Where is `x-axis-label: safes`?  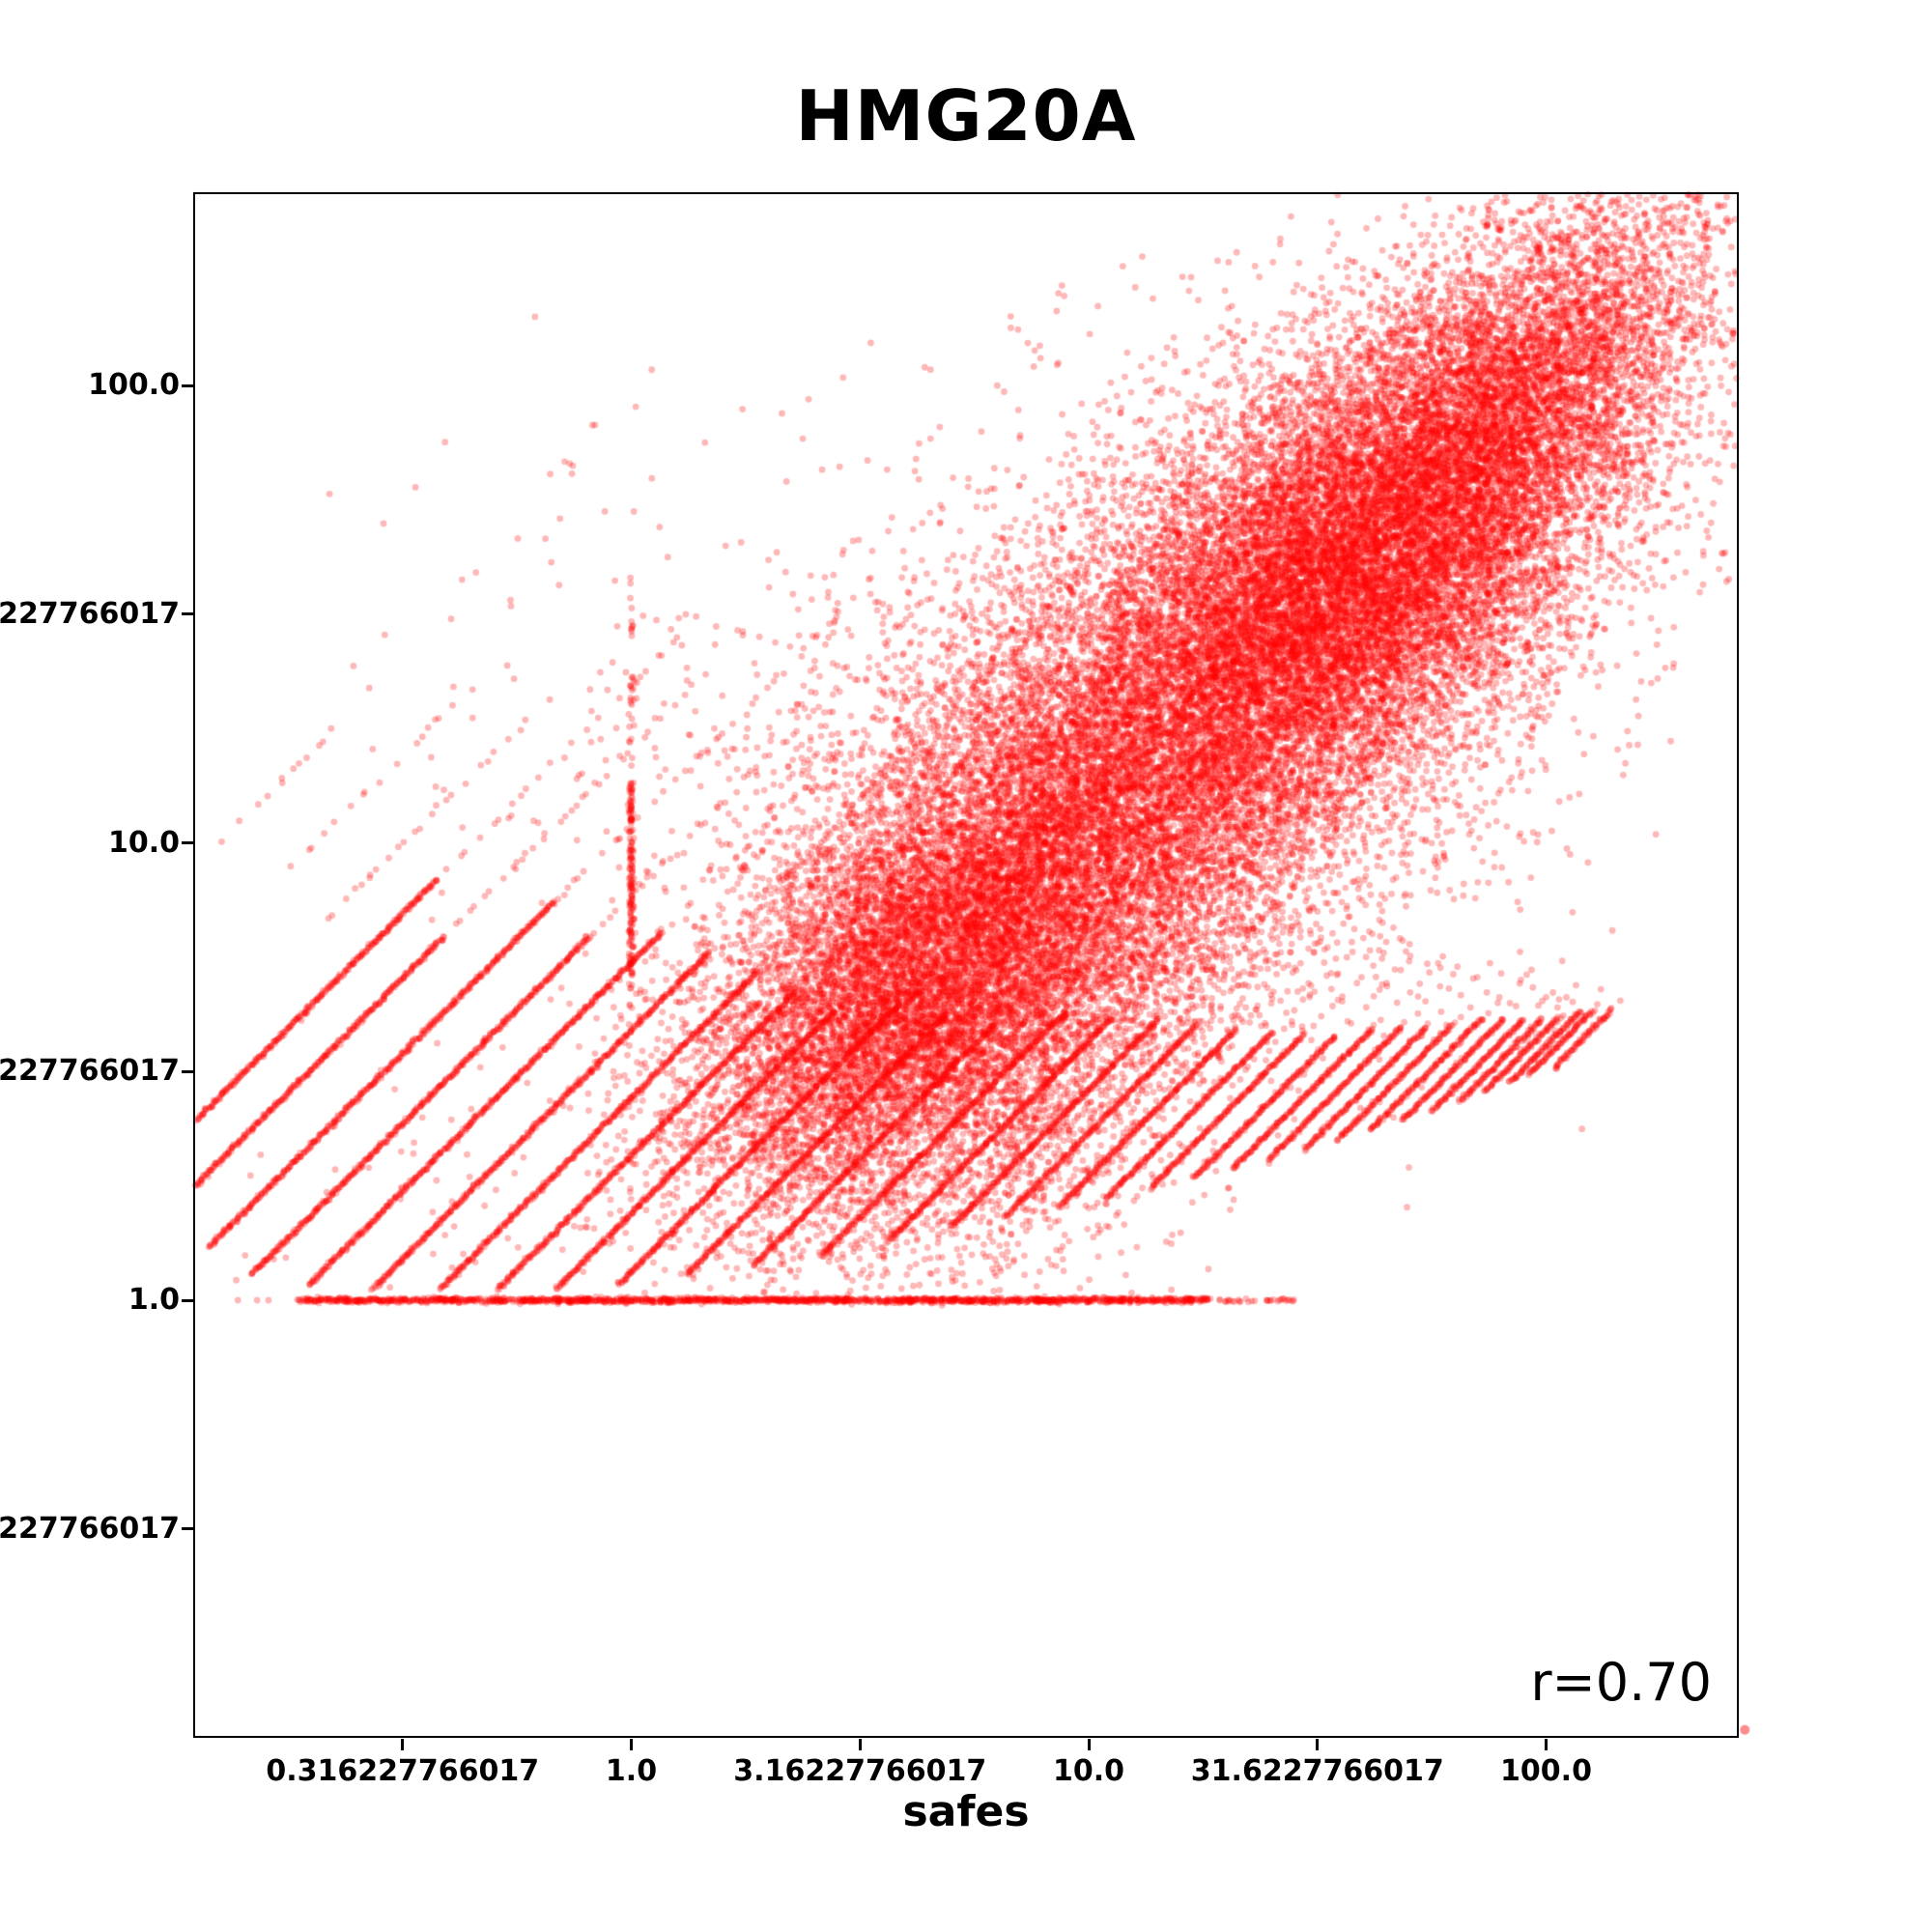 x-axis-label: safes is located at coordinates (966, 1811).